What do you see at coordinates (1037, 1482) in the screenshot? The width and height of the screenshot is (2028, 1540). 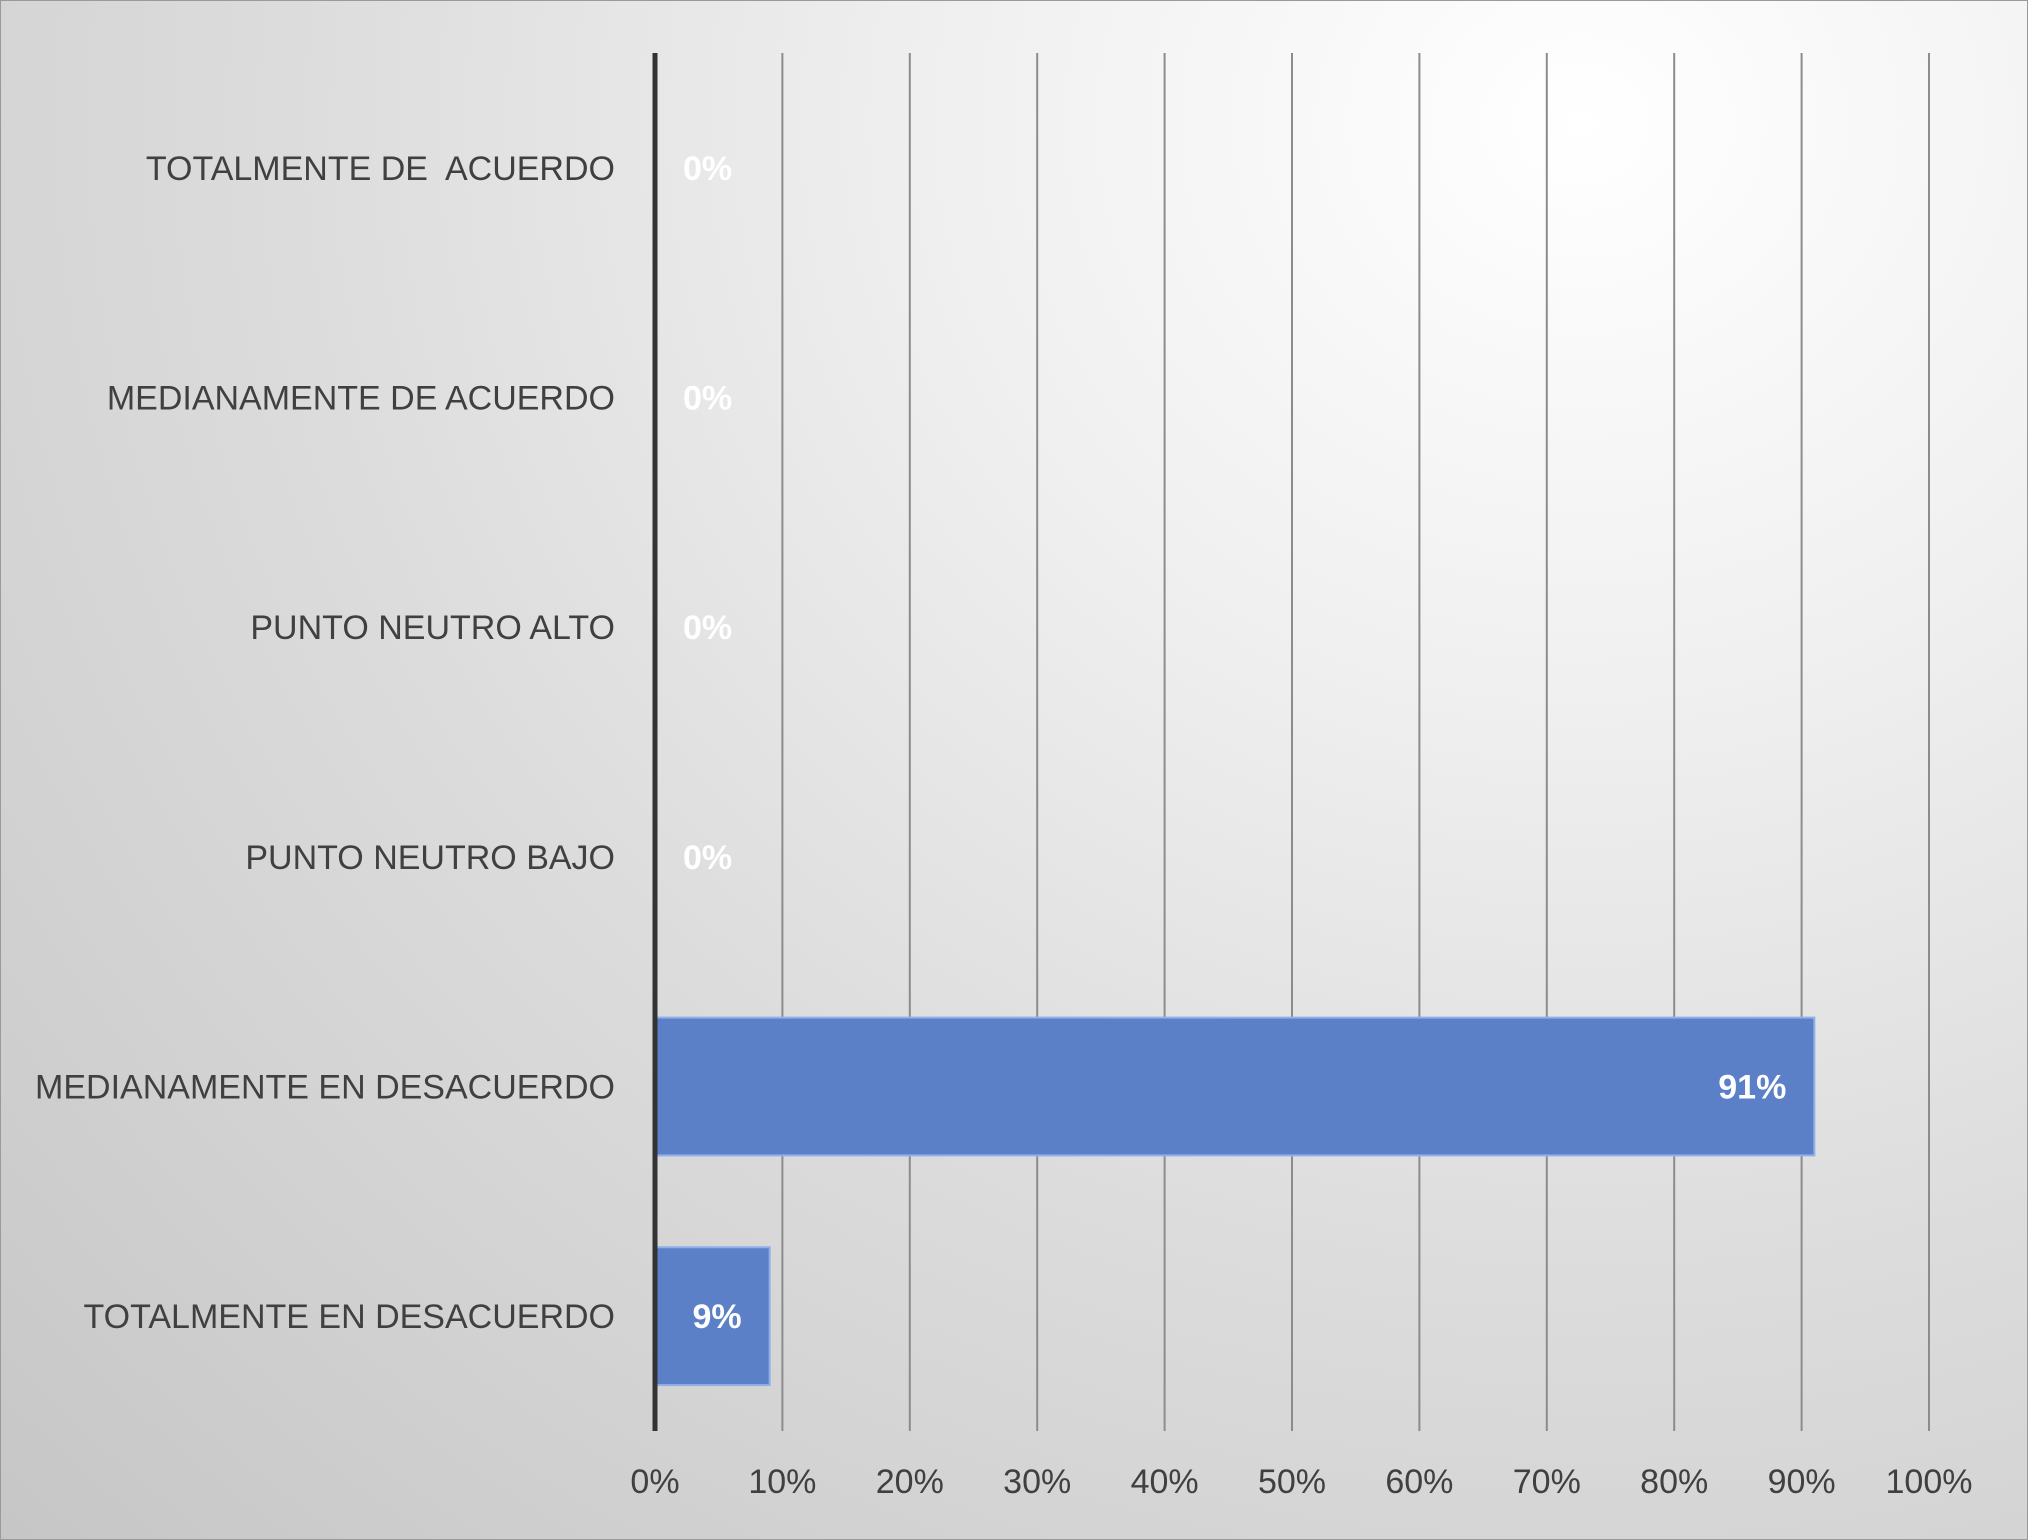 I see `x-tick-label: 30%` at bounding box center [1037, 1482].